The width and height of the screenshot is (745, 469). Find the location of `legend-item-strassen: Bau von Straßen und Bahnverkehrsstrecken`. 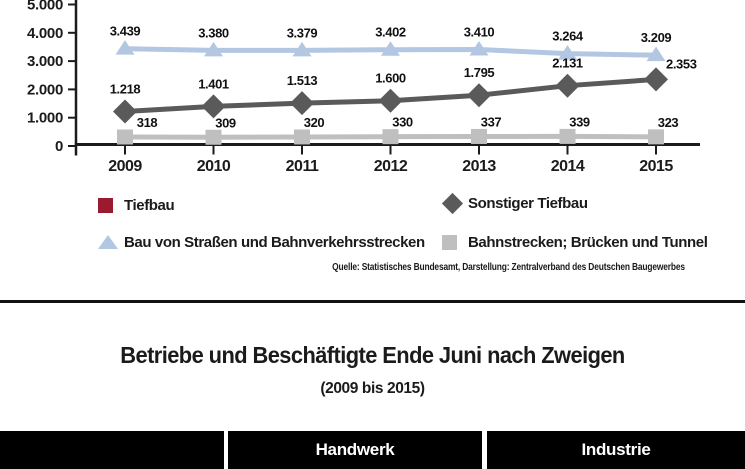

legend-item-strassen: Bau von Straßen und Bahnverkehrsstrecken is located at coordinates (261, 242).